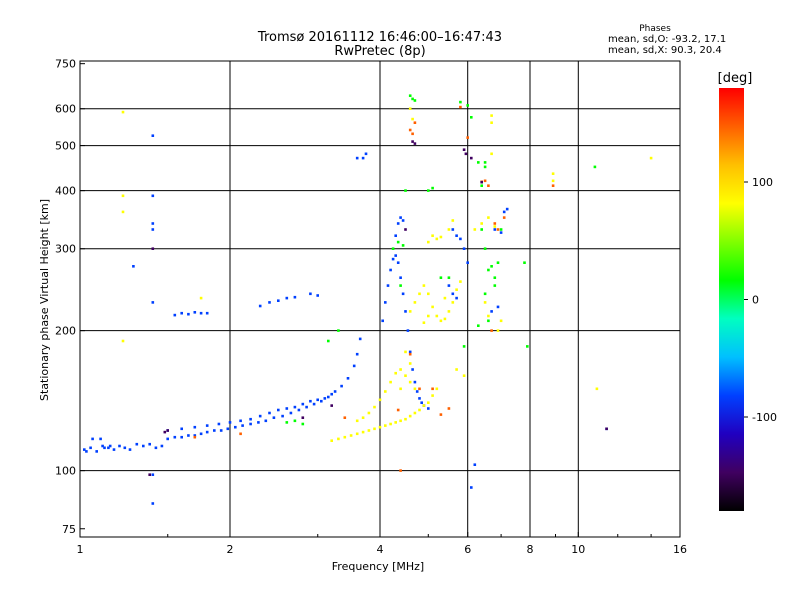 The width and height of the screenshot is (800, 600). I want to click on x-tick-label: 2, so click(230, 549).